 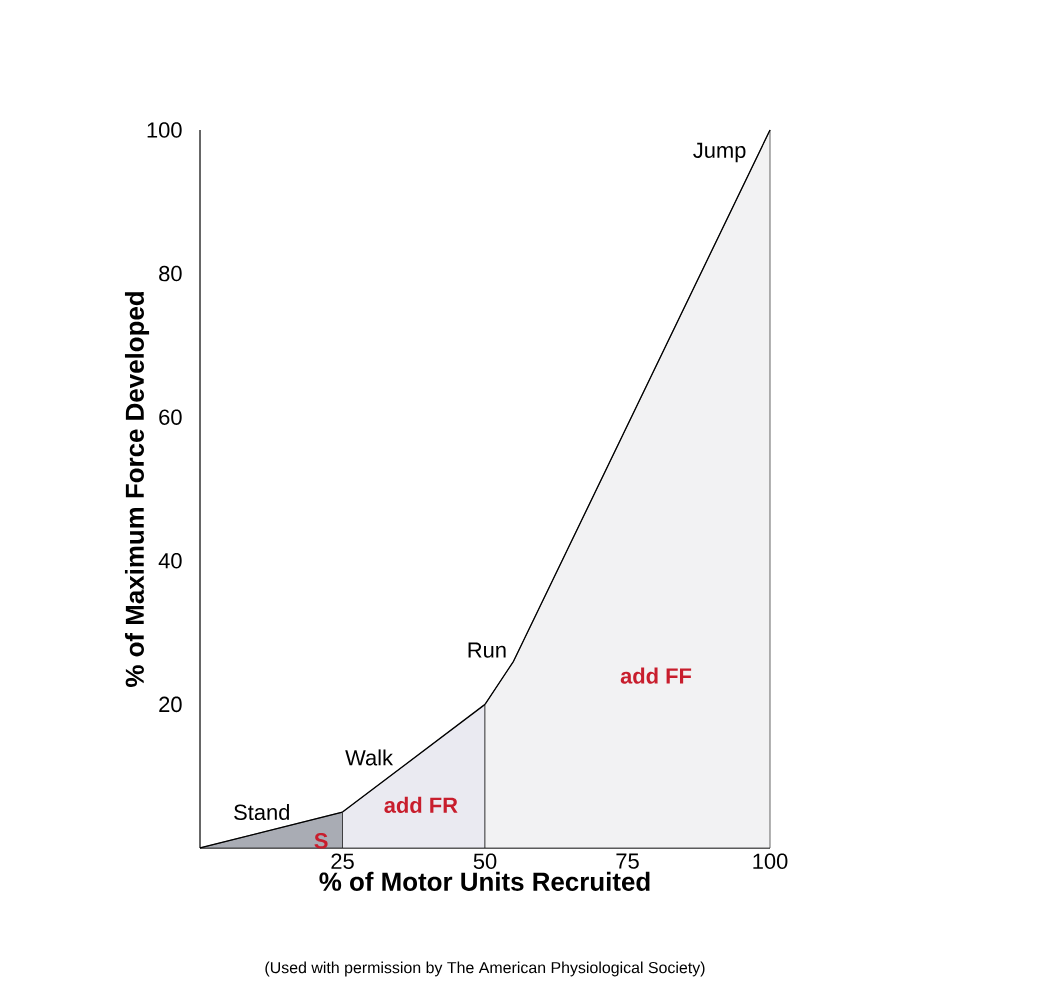 I want to click on annotation: Walk, so click(x=369, y=757).